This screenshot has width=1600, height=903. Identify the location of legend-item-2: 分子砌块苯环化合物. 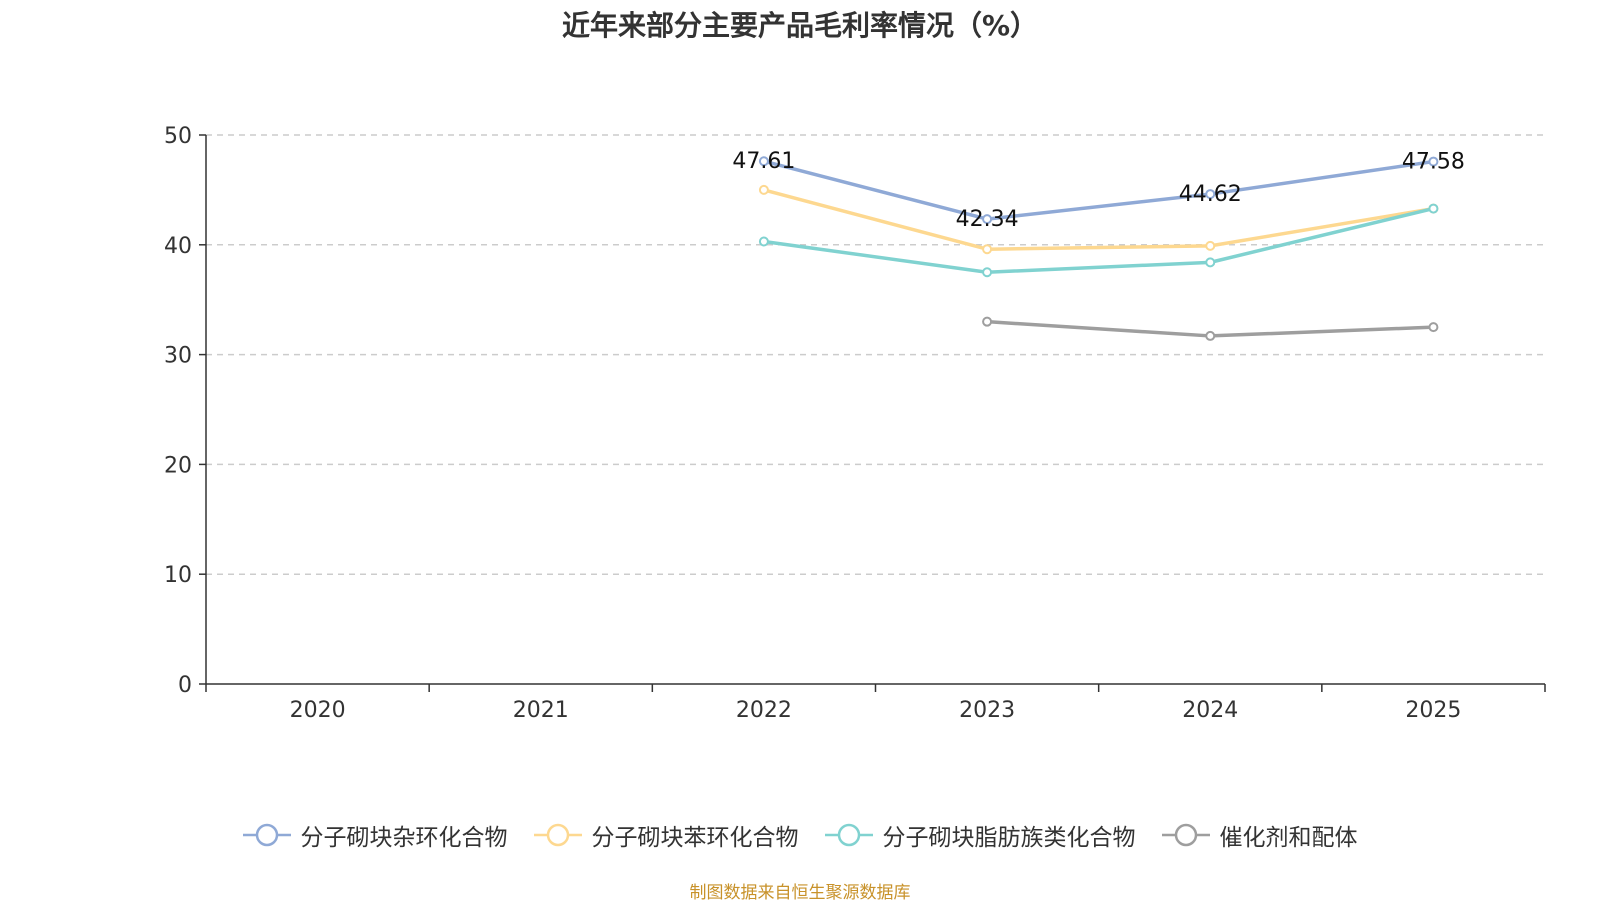
(666, 835).